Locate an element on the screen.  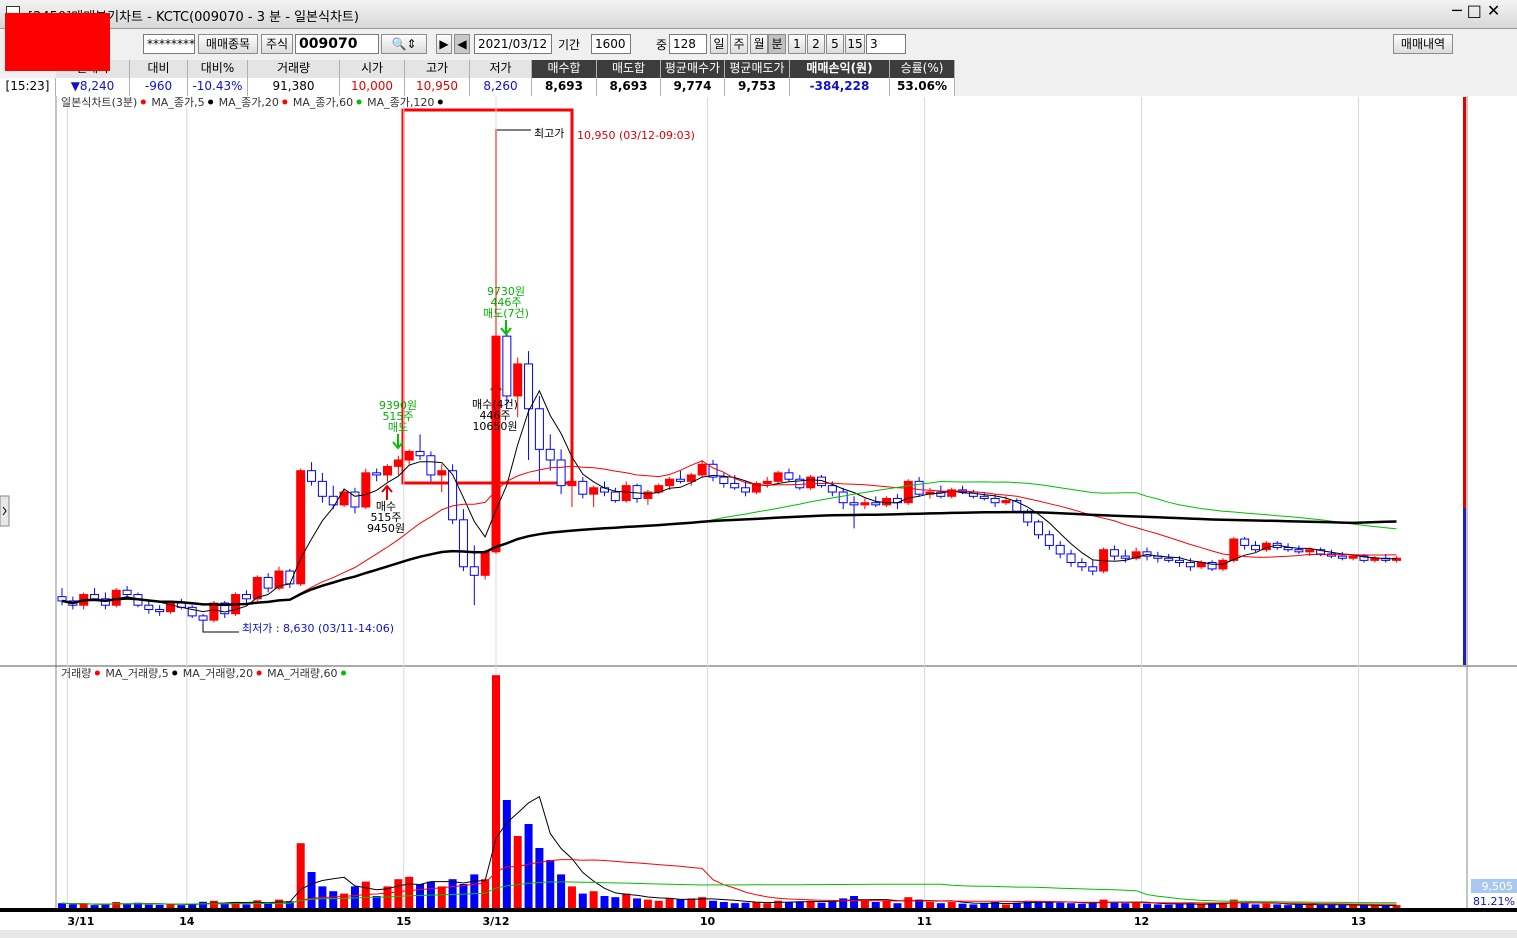
interval-button: 15 is located at coordinates (855, 44).